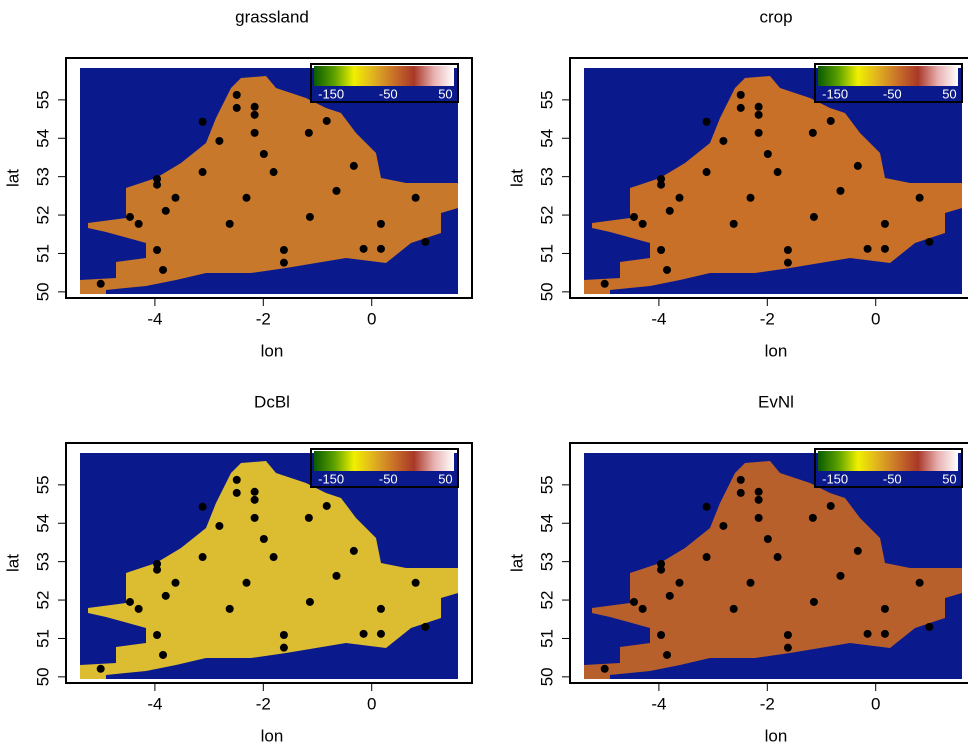 Image resolution: width=968 pixels, height=753 pixels. What do you see at coordinates (776, 735) in the screenshot?
I see `x-axis-label: lon` at bounding box center [776, 735].